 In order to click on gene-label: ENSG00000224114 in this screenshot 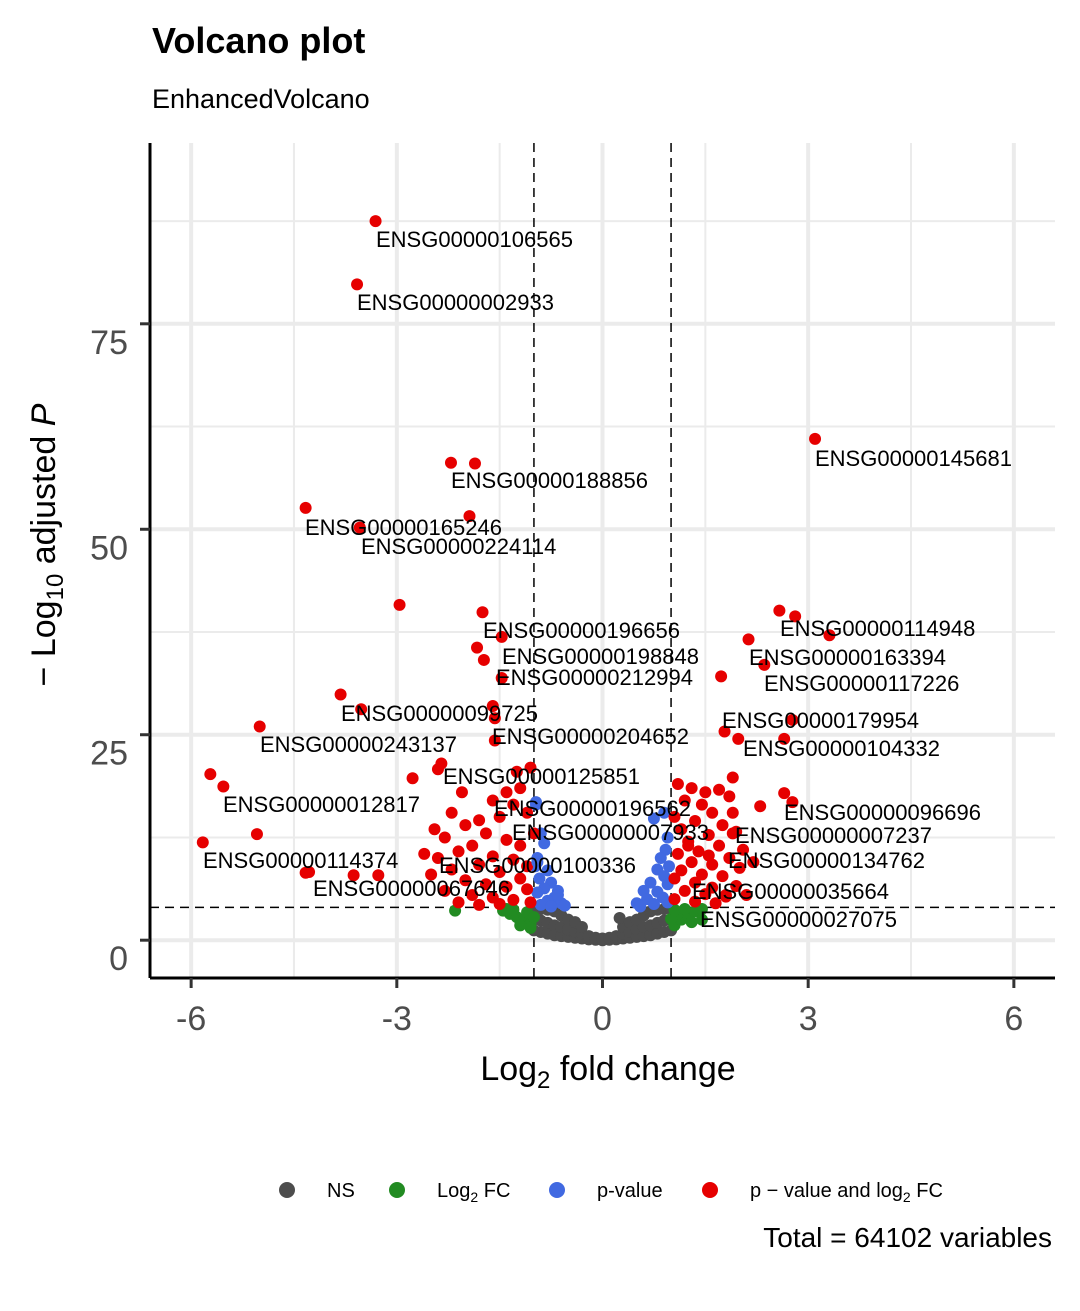, I will do `click(458, 546)`.